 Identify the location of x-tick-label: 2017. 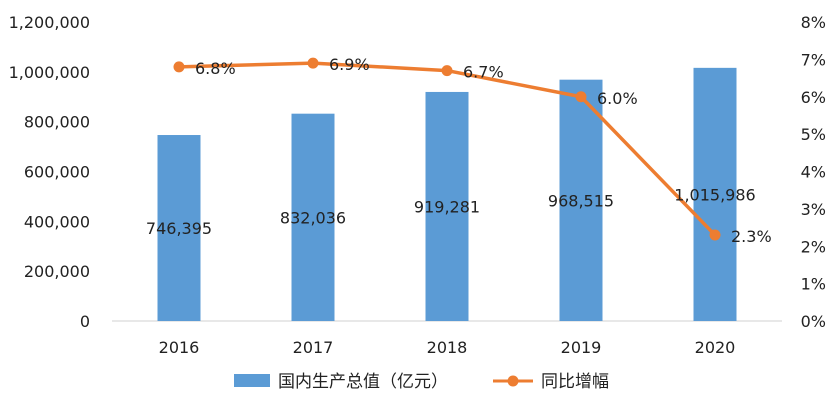
(313, 347).